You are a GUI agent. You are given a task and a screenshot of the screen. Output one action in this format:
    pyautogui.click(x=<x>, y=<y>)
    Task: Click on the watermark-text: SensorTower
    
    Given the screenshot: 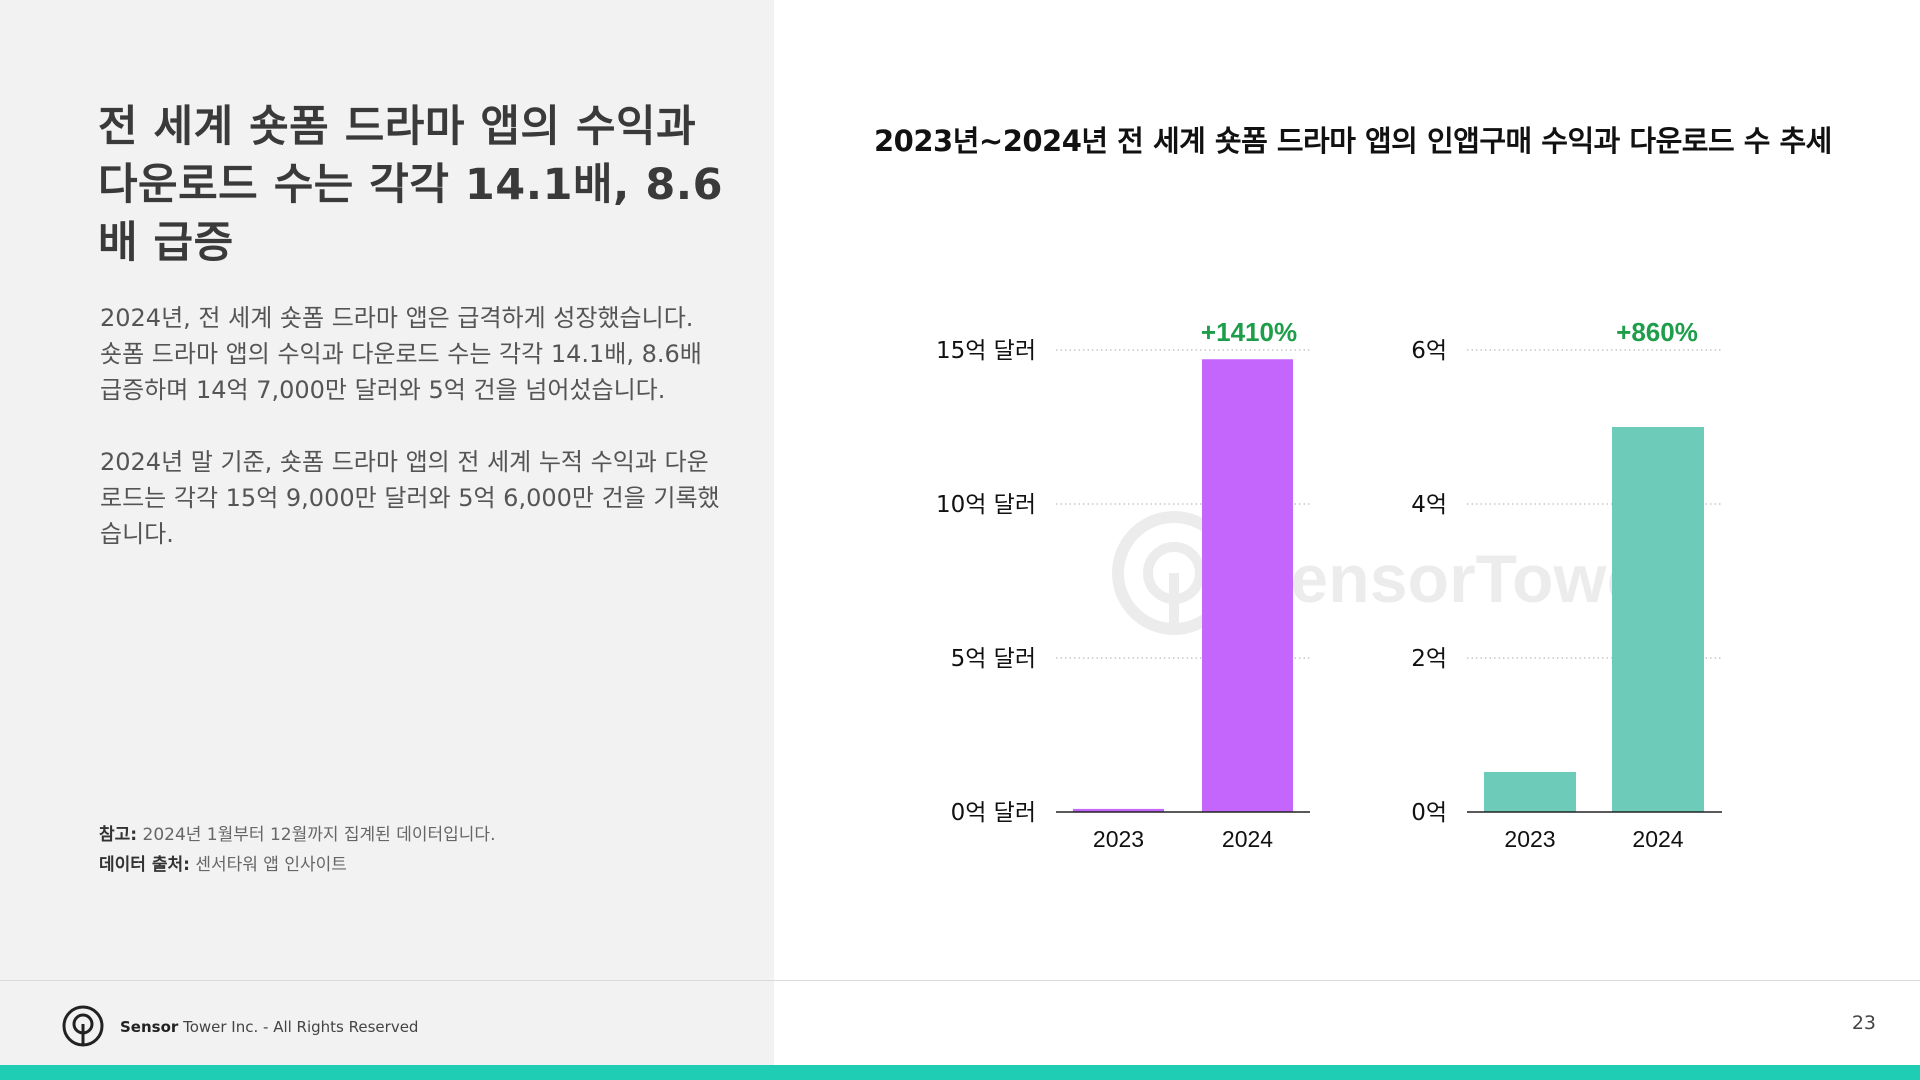 What is the action you would take?
    pyautogui.click(x=1458, y=579)
    